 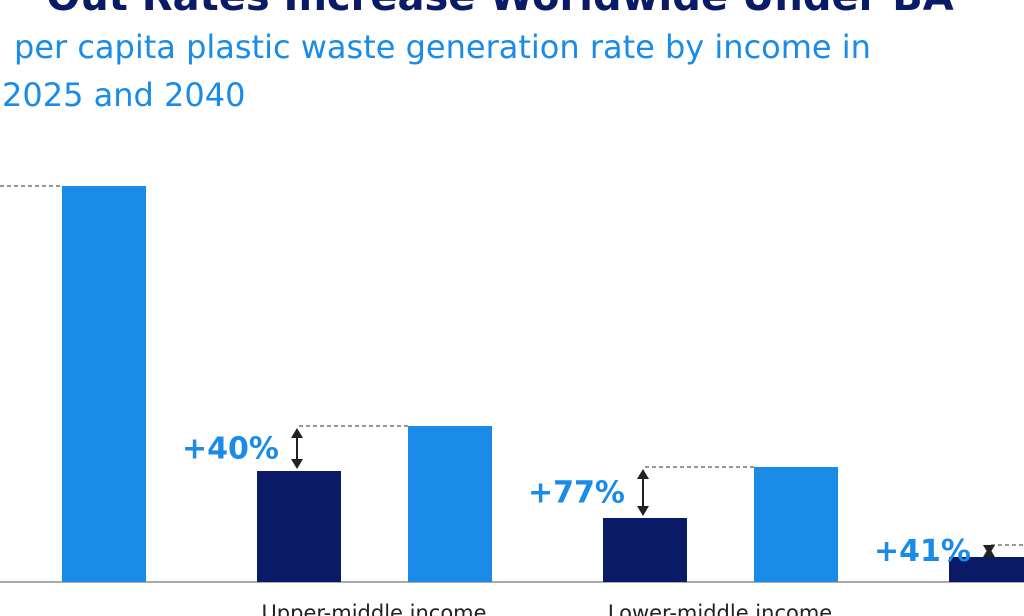 I want to click on chart-title: Out Rates Increase Worldwide Under BA, so click(x=500, y=10).